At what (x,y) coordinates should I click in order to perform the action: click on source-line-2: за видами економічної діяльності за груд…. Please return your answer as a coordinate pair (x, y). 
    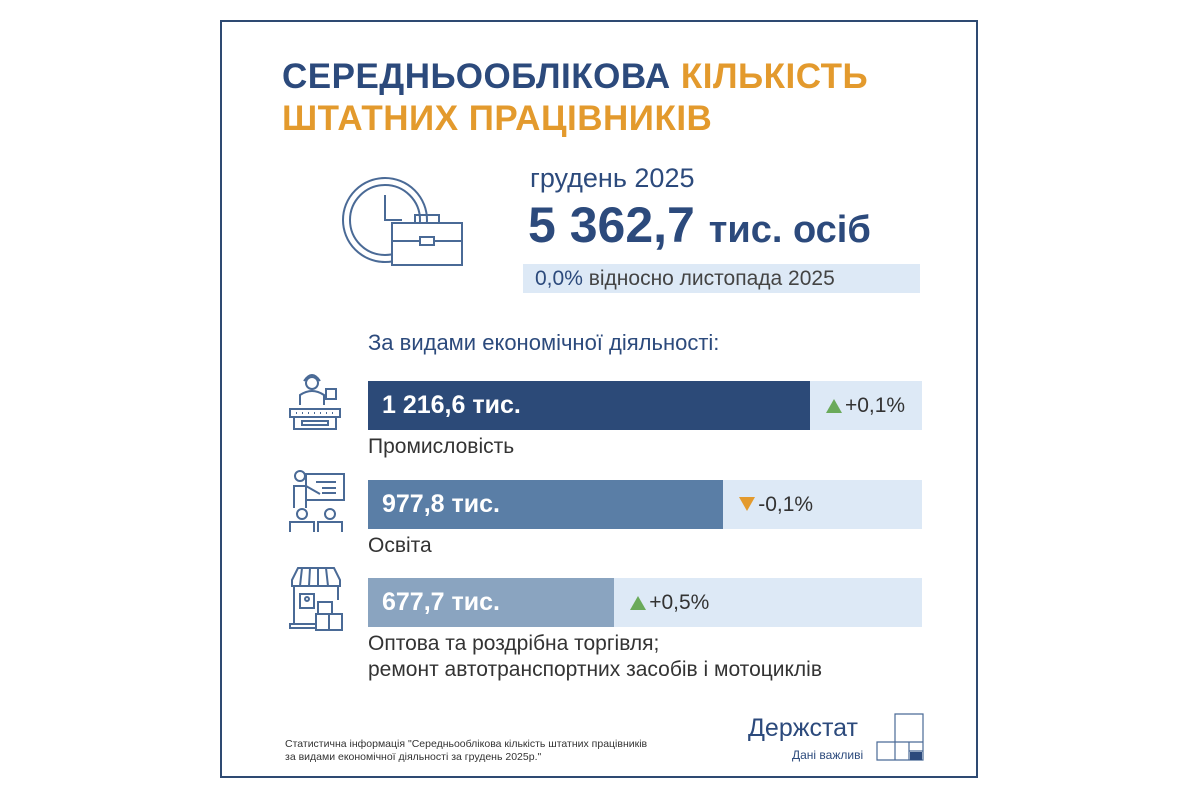
    Looking at the image, I should click on (413, 757).